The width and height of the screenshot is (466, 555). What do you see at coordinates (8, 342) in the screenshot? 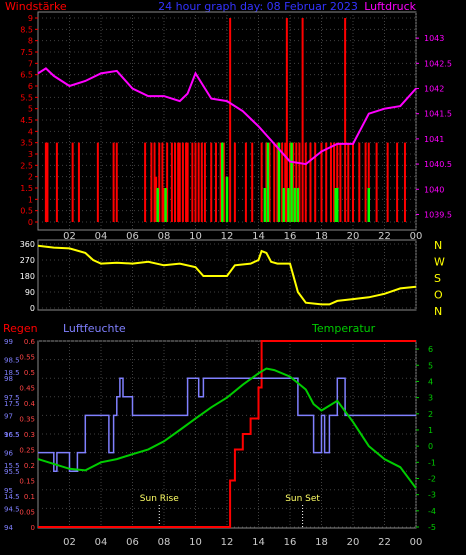
I see `humidity-tick-label: 99` at bounding box center [8, 342].